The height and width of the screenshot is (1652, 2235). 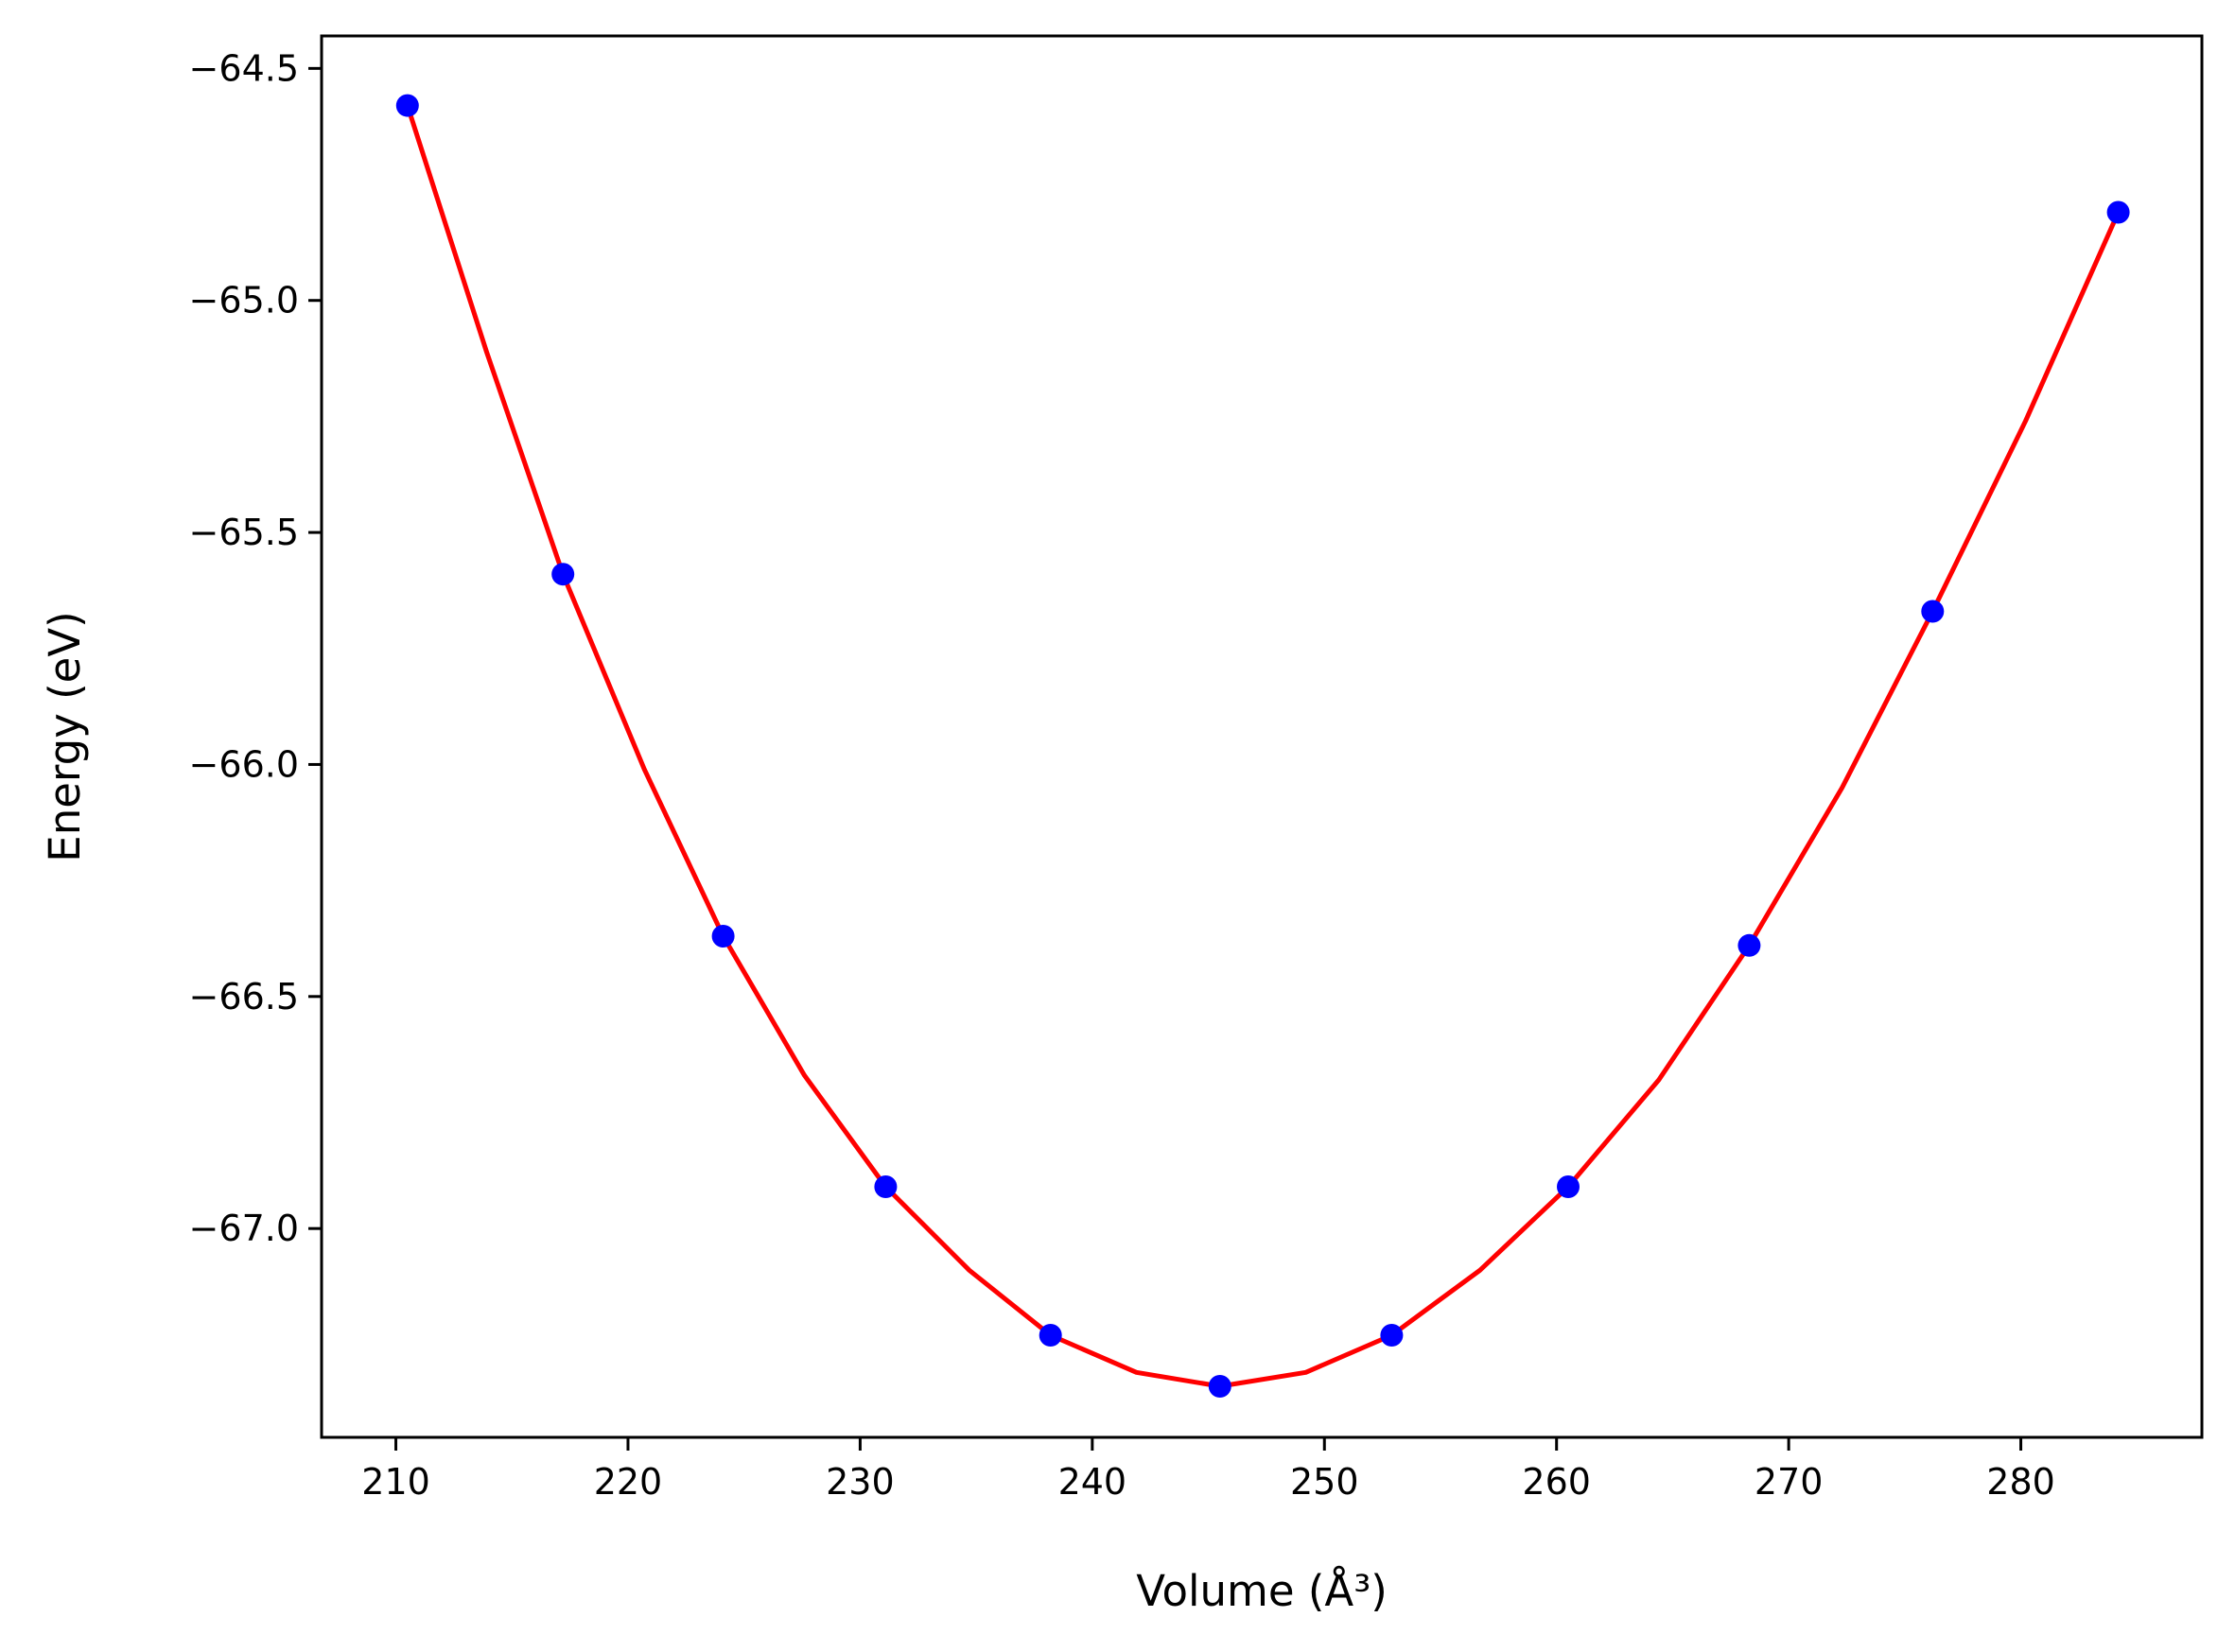 I want to click on x-axis-ticks: 210 220 230 240 250 260 270 280, so click(x=1208, y=1470).